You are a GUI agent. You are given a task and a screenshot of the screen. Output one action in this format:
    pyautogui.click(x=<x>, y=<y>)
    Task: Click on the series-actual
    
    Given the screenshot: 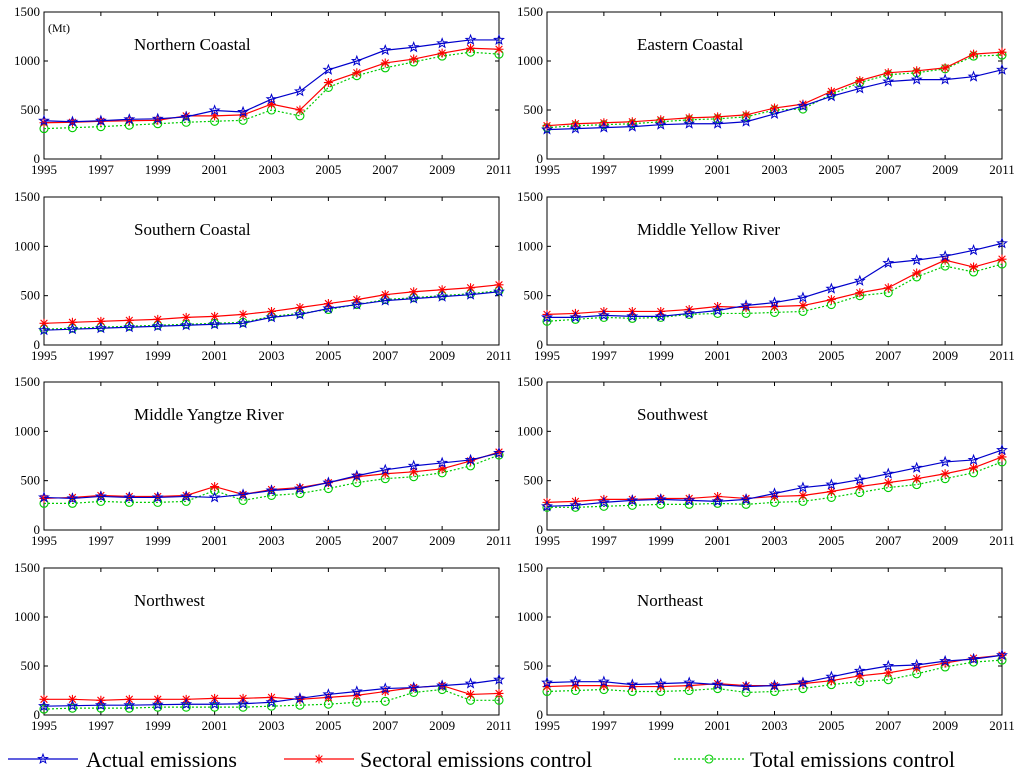 What is the action you would take?
    pyautogui.click(x=271, y=310)
    